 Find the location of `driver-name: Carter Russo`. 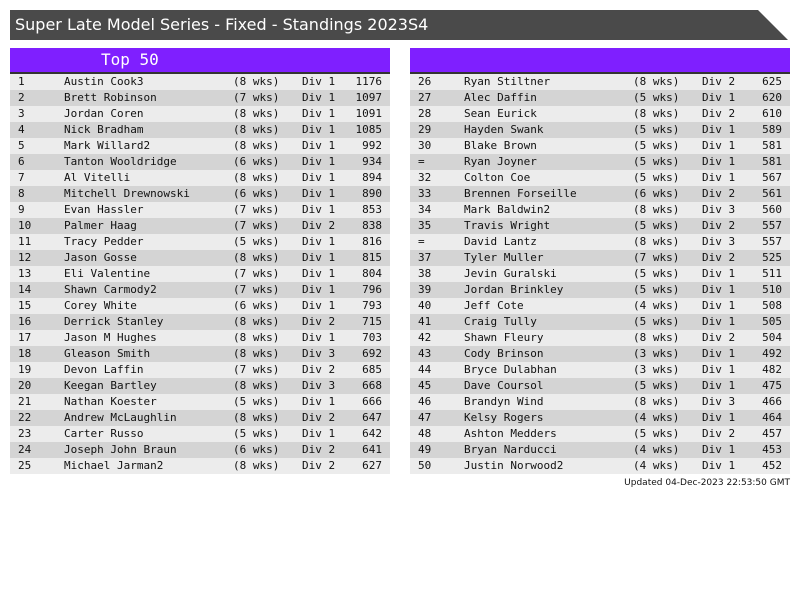

driver-name: Carter Russo is located at coordinates (104, 433).